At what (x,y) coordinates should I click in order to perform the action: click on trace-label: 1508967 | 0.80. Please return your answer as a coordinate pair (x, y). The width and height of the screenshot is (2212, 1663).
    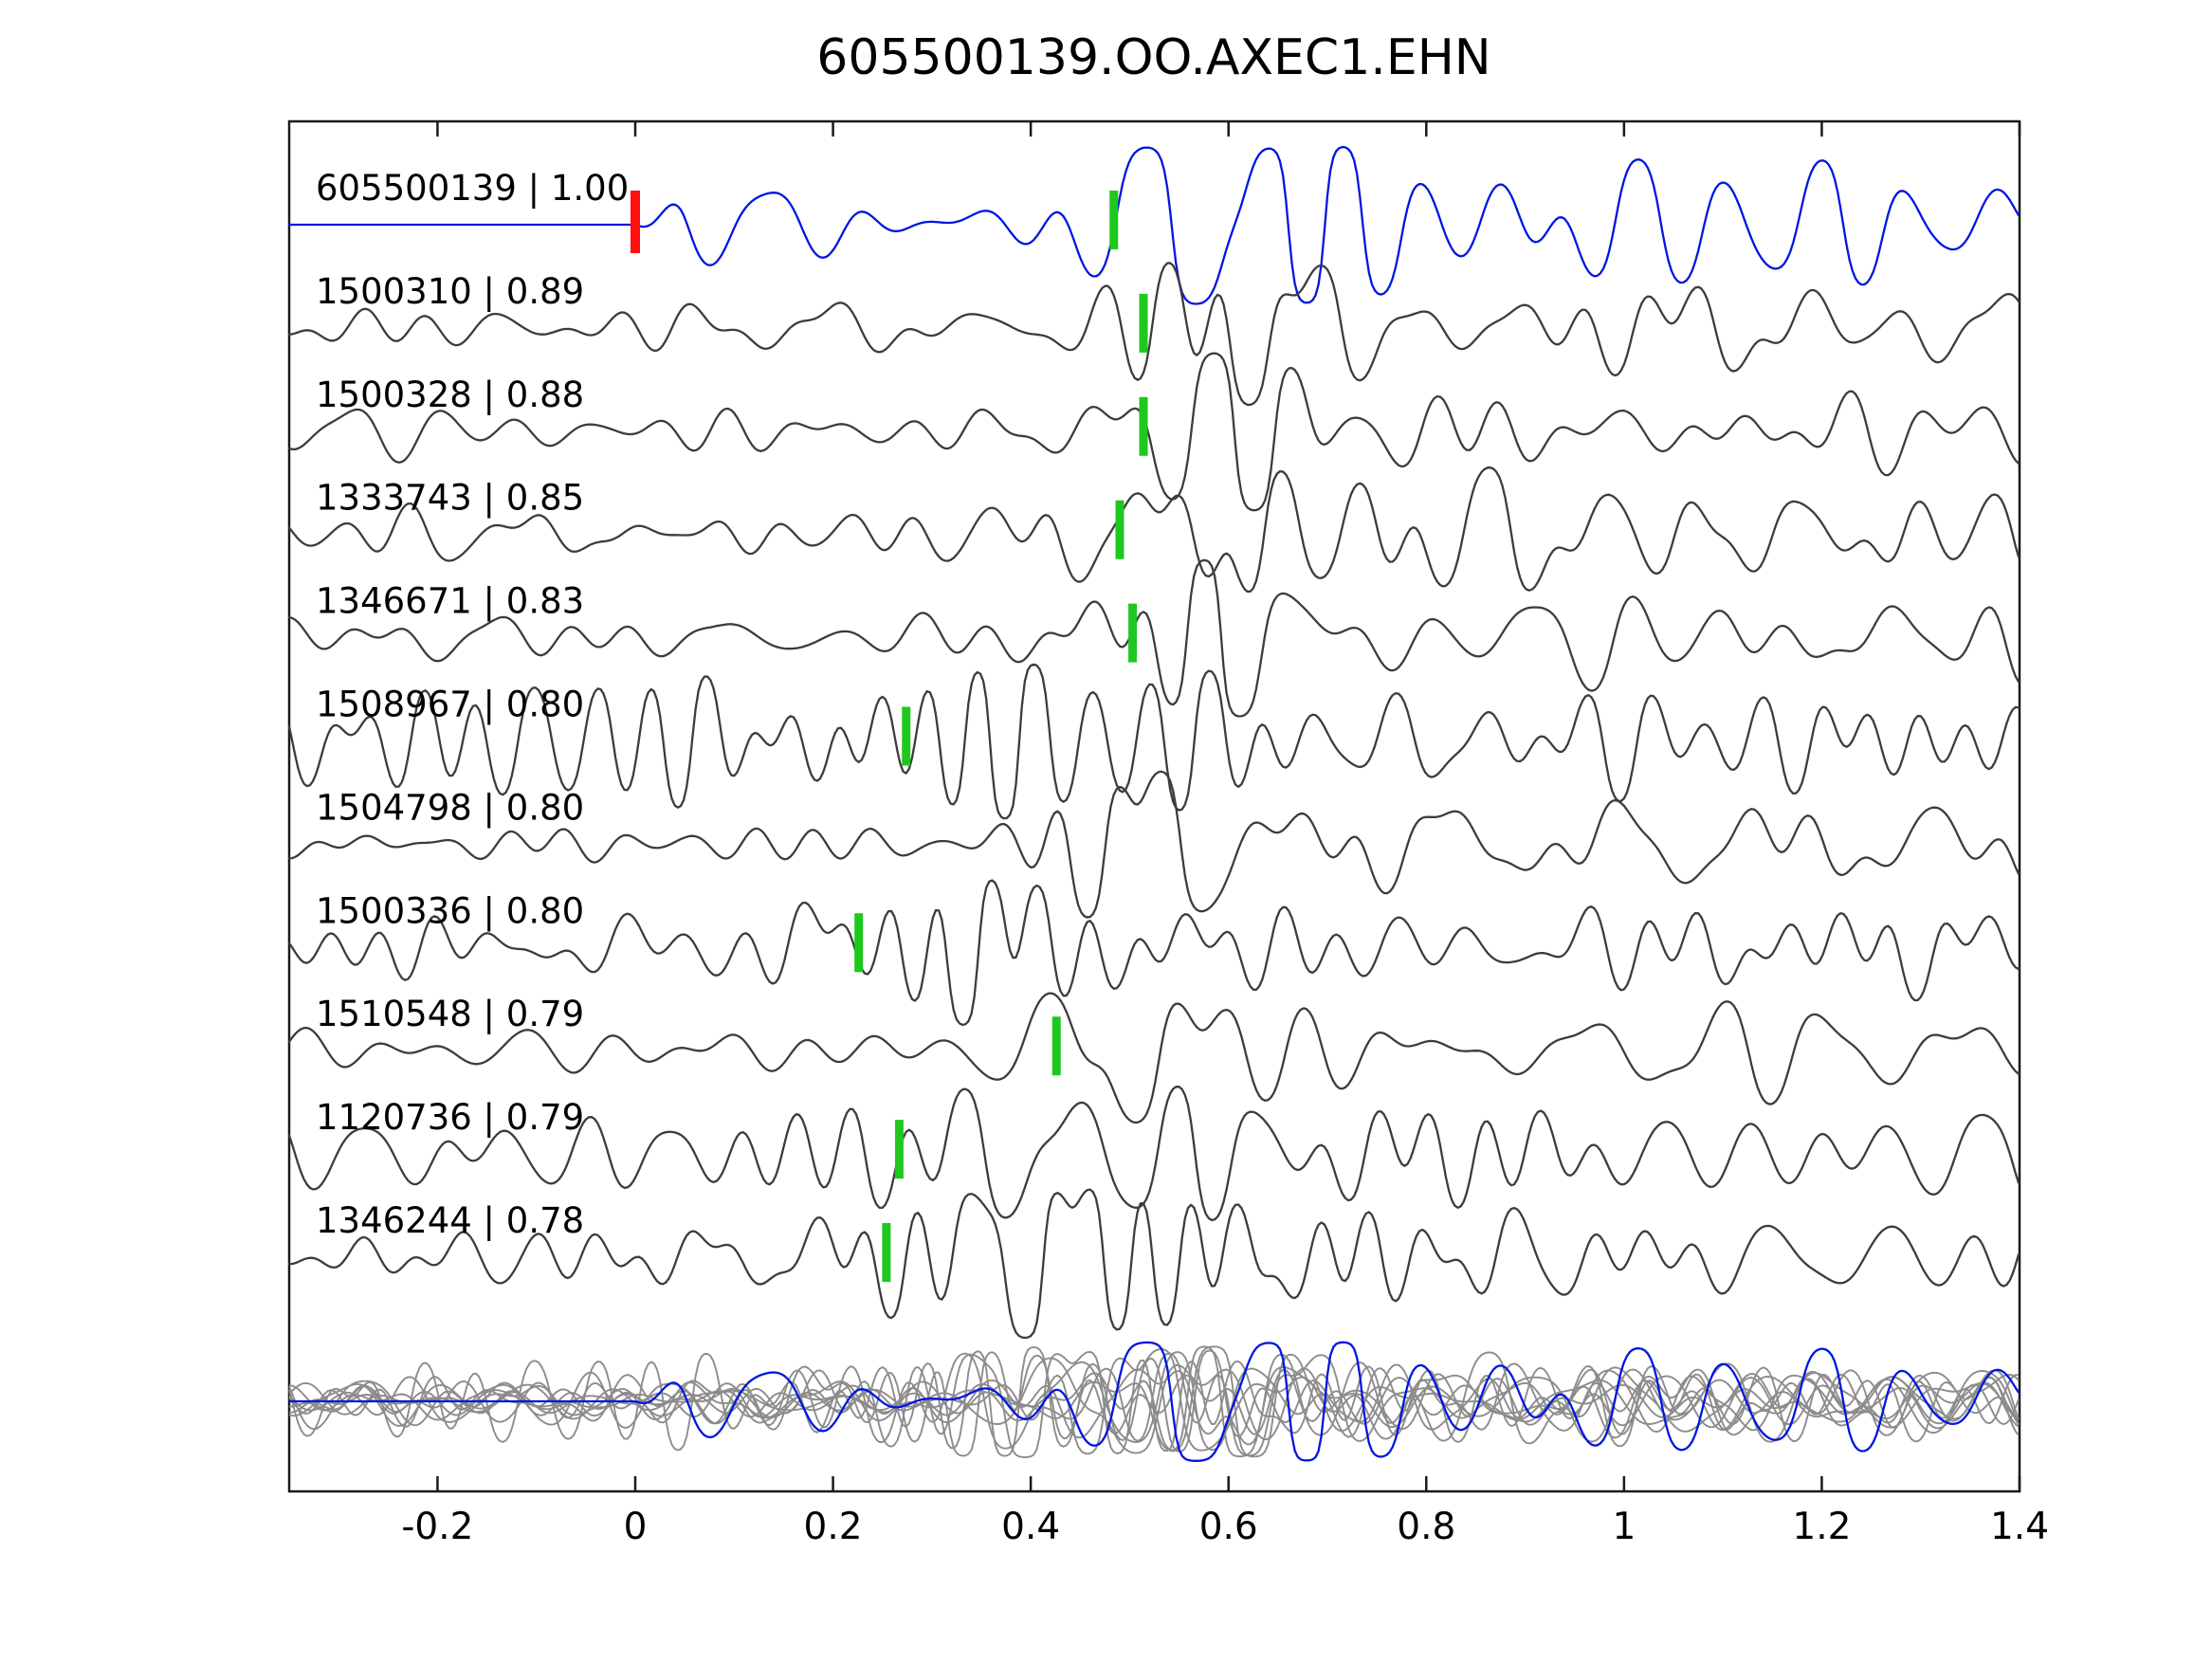
    Looking at the image, I should click on (450, 705).